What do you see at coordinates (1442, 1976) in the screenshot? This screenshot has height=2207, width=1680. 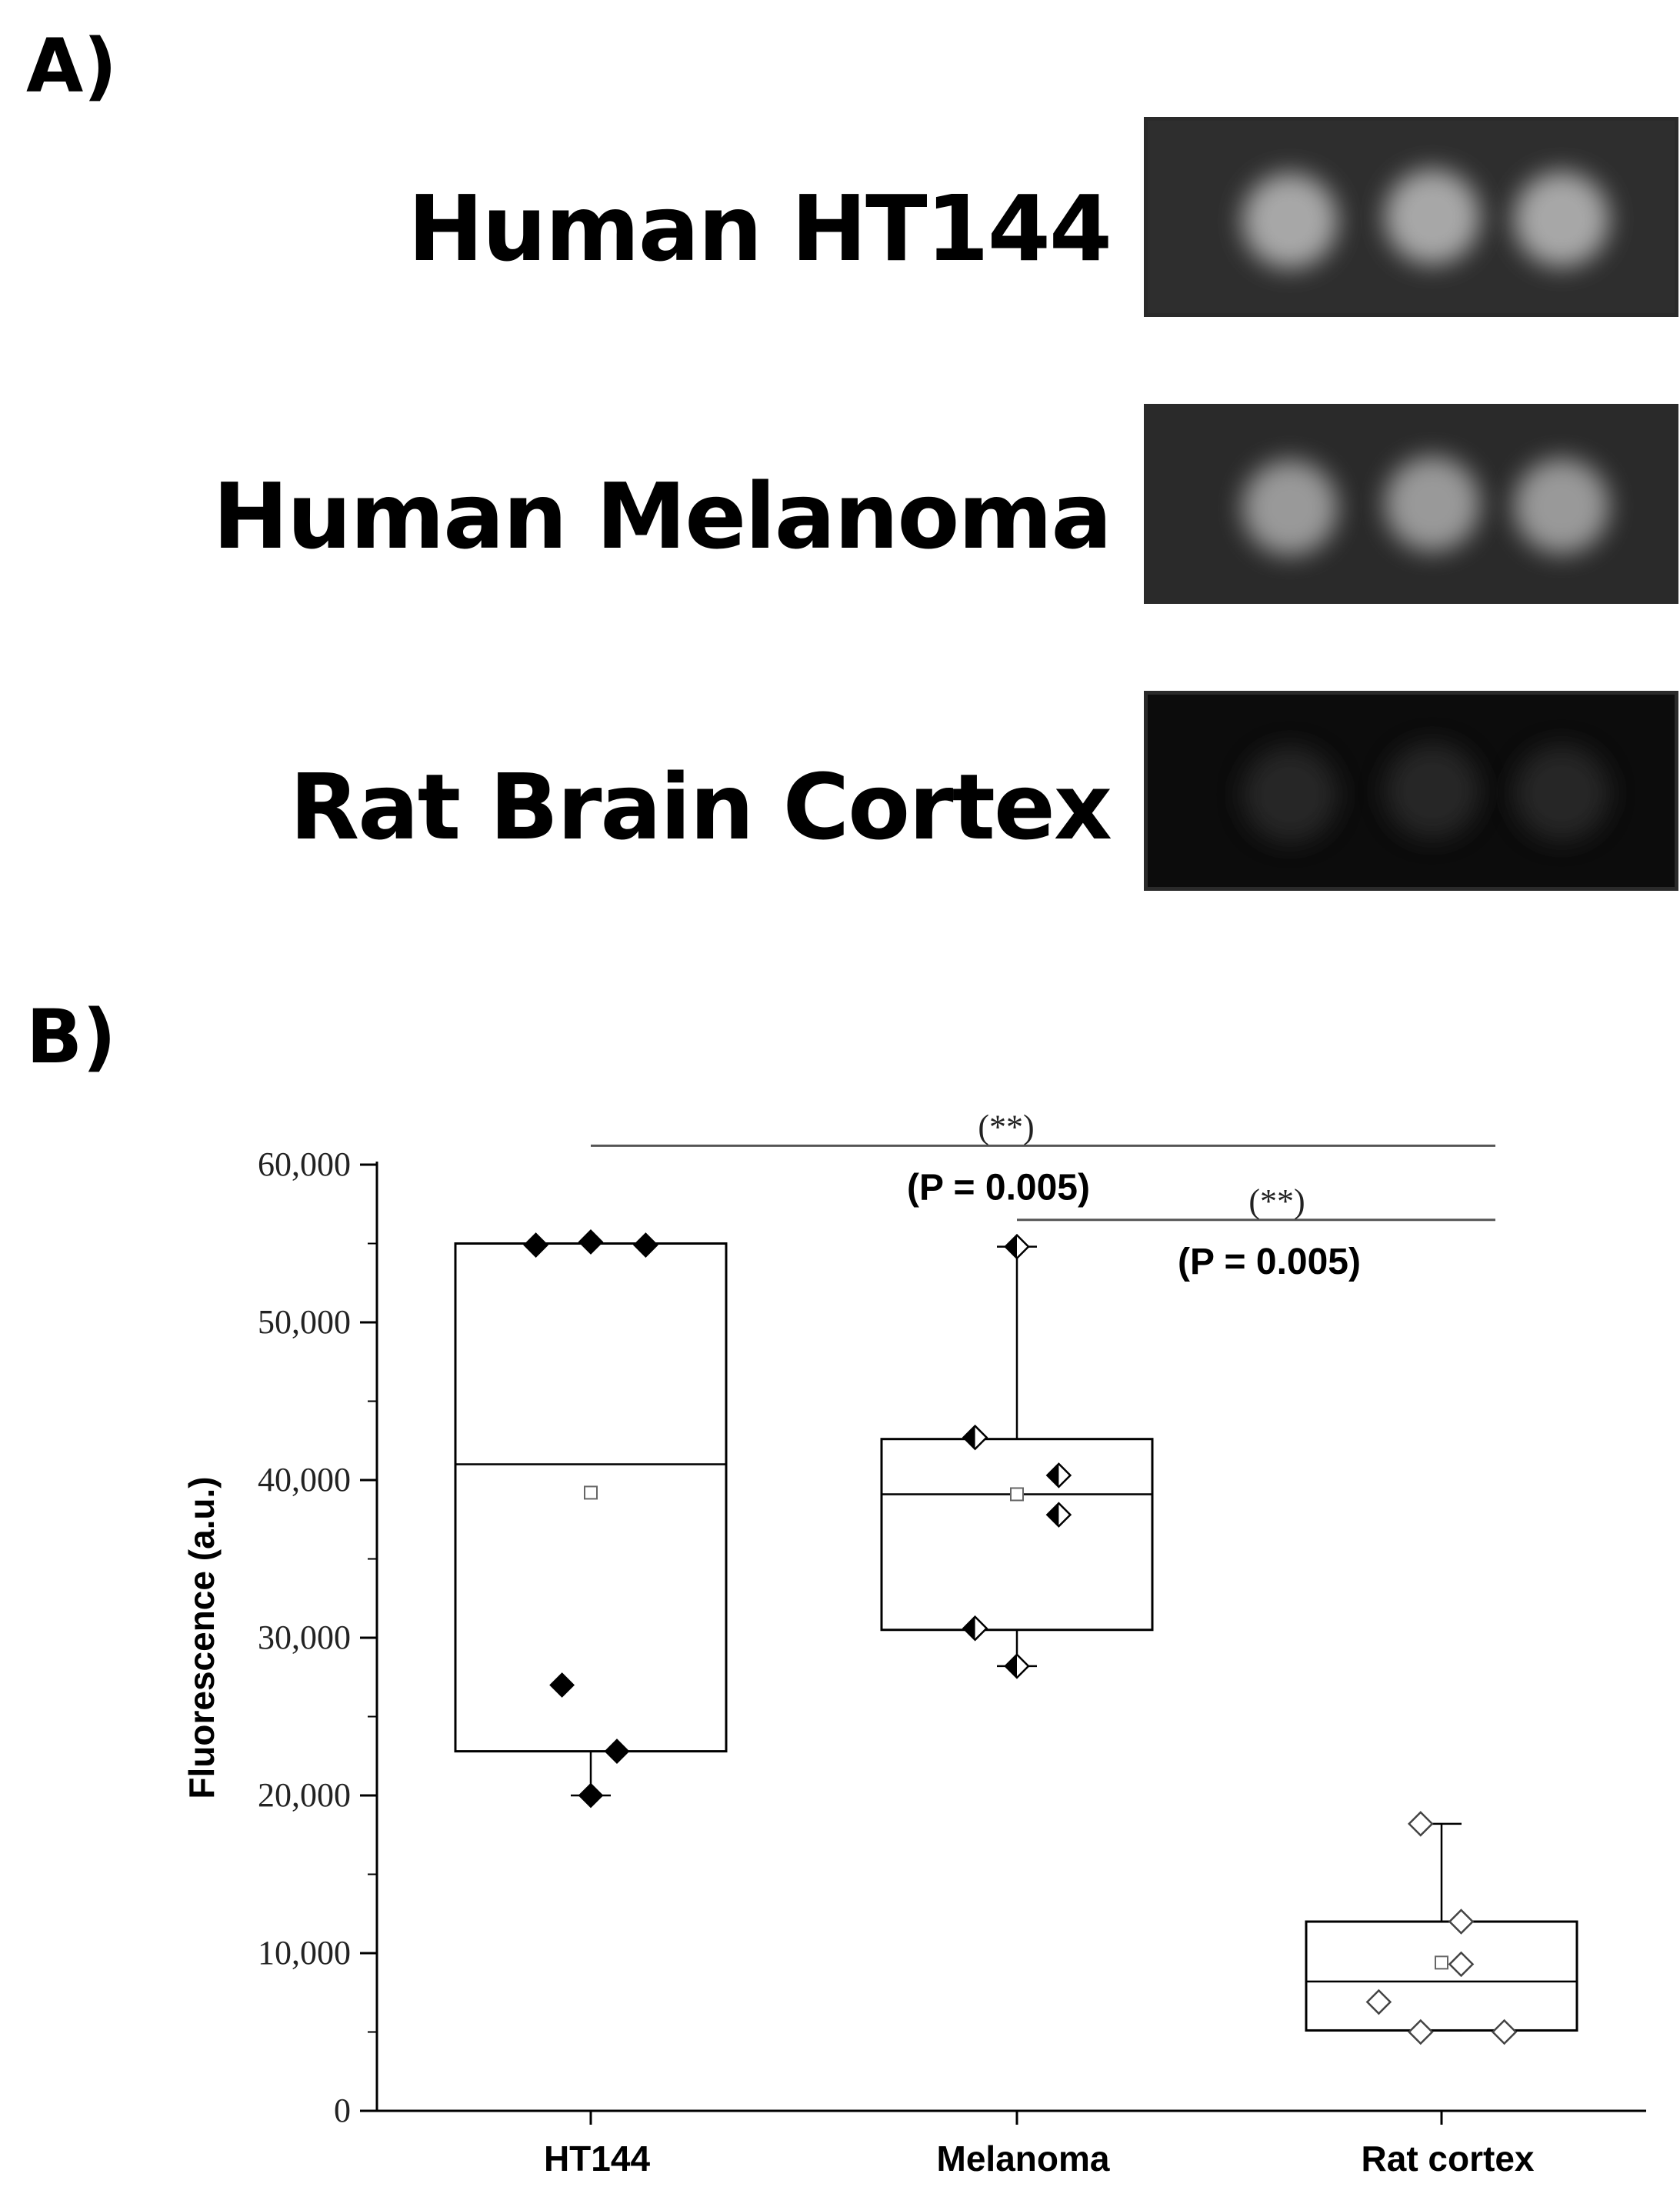 I see `box-rat-cortex` at bounding box center [1442, 1976].